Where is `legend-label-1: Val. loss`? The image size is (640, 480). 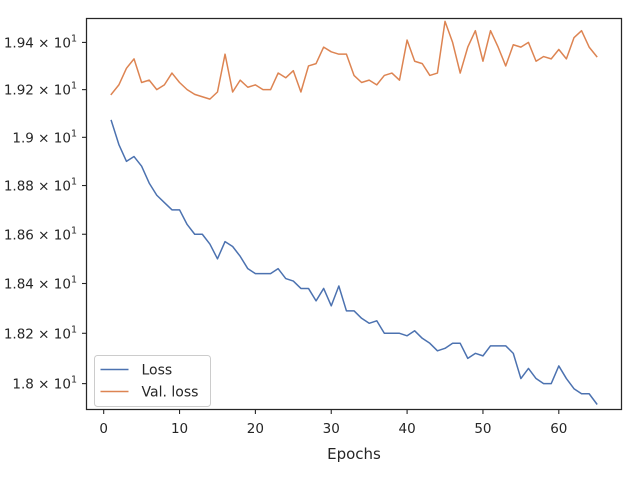
legend-label-1: Val. loss is located at coordinates (170, 393).